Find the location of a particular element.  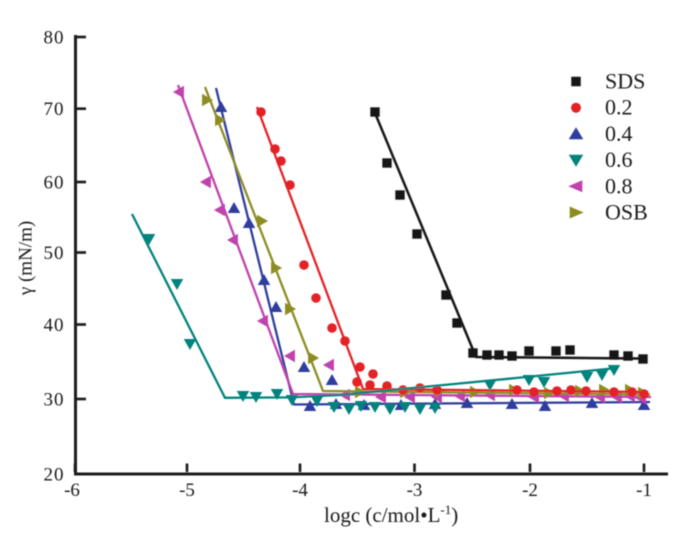

svg-text: 0.2 is located at coordinates (619, 107).